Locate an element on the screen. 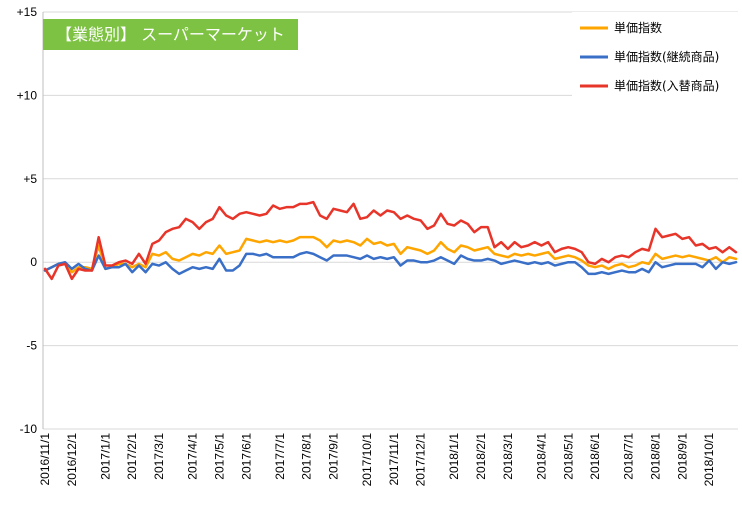  y-tick-label: 0 is located at coordinates (33, 262).